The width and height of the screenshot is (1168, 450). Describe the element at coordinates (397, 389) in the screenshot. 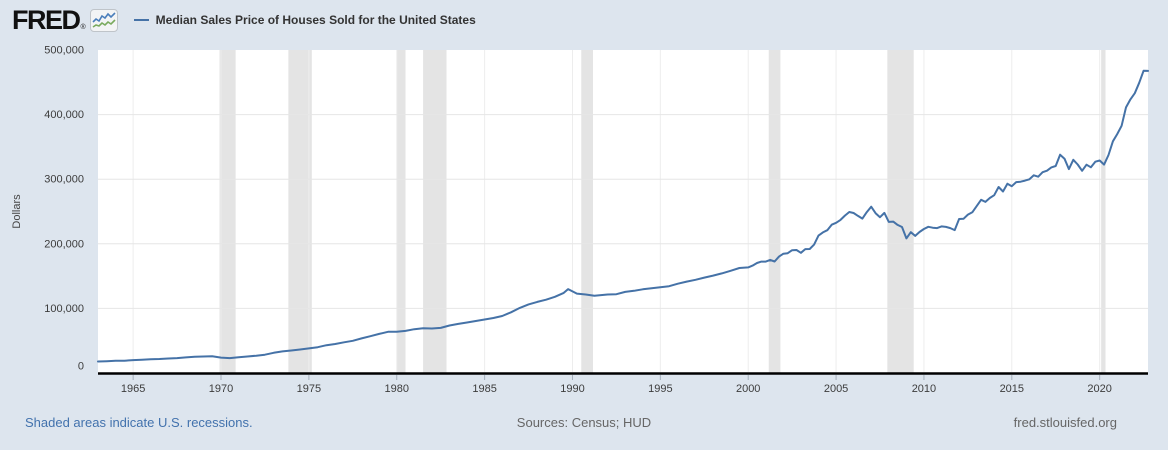

I see `x-tick-label: 1980` at that location.